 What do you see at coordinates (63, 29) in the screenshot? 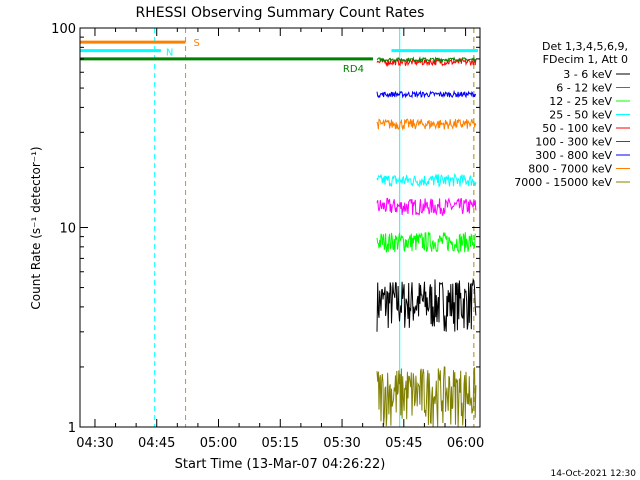
I see `y-tick-label-2: 100` at bounding box center [63, 29].